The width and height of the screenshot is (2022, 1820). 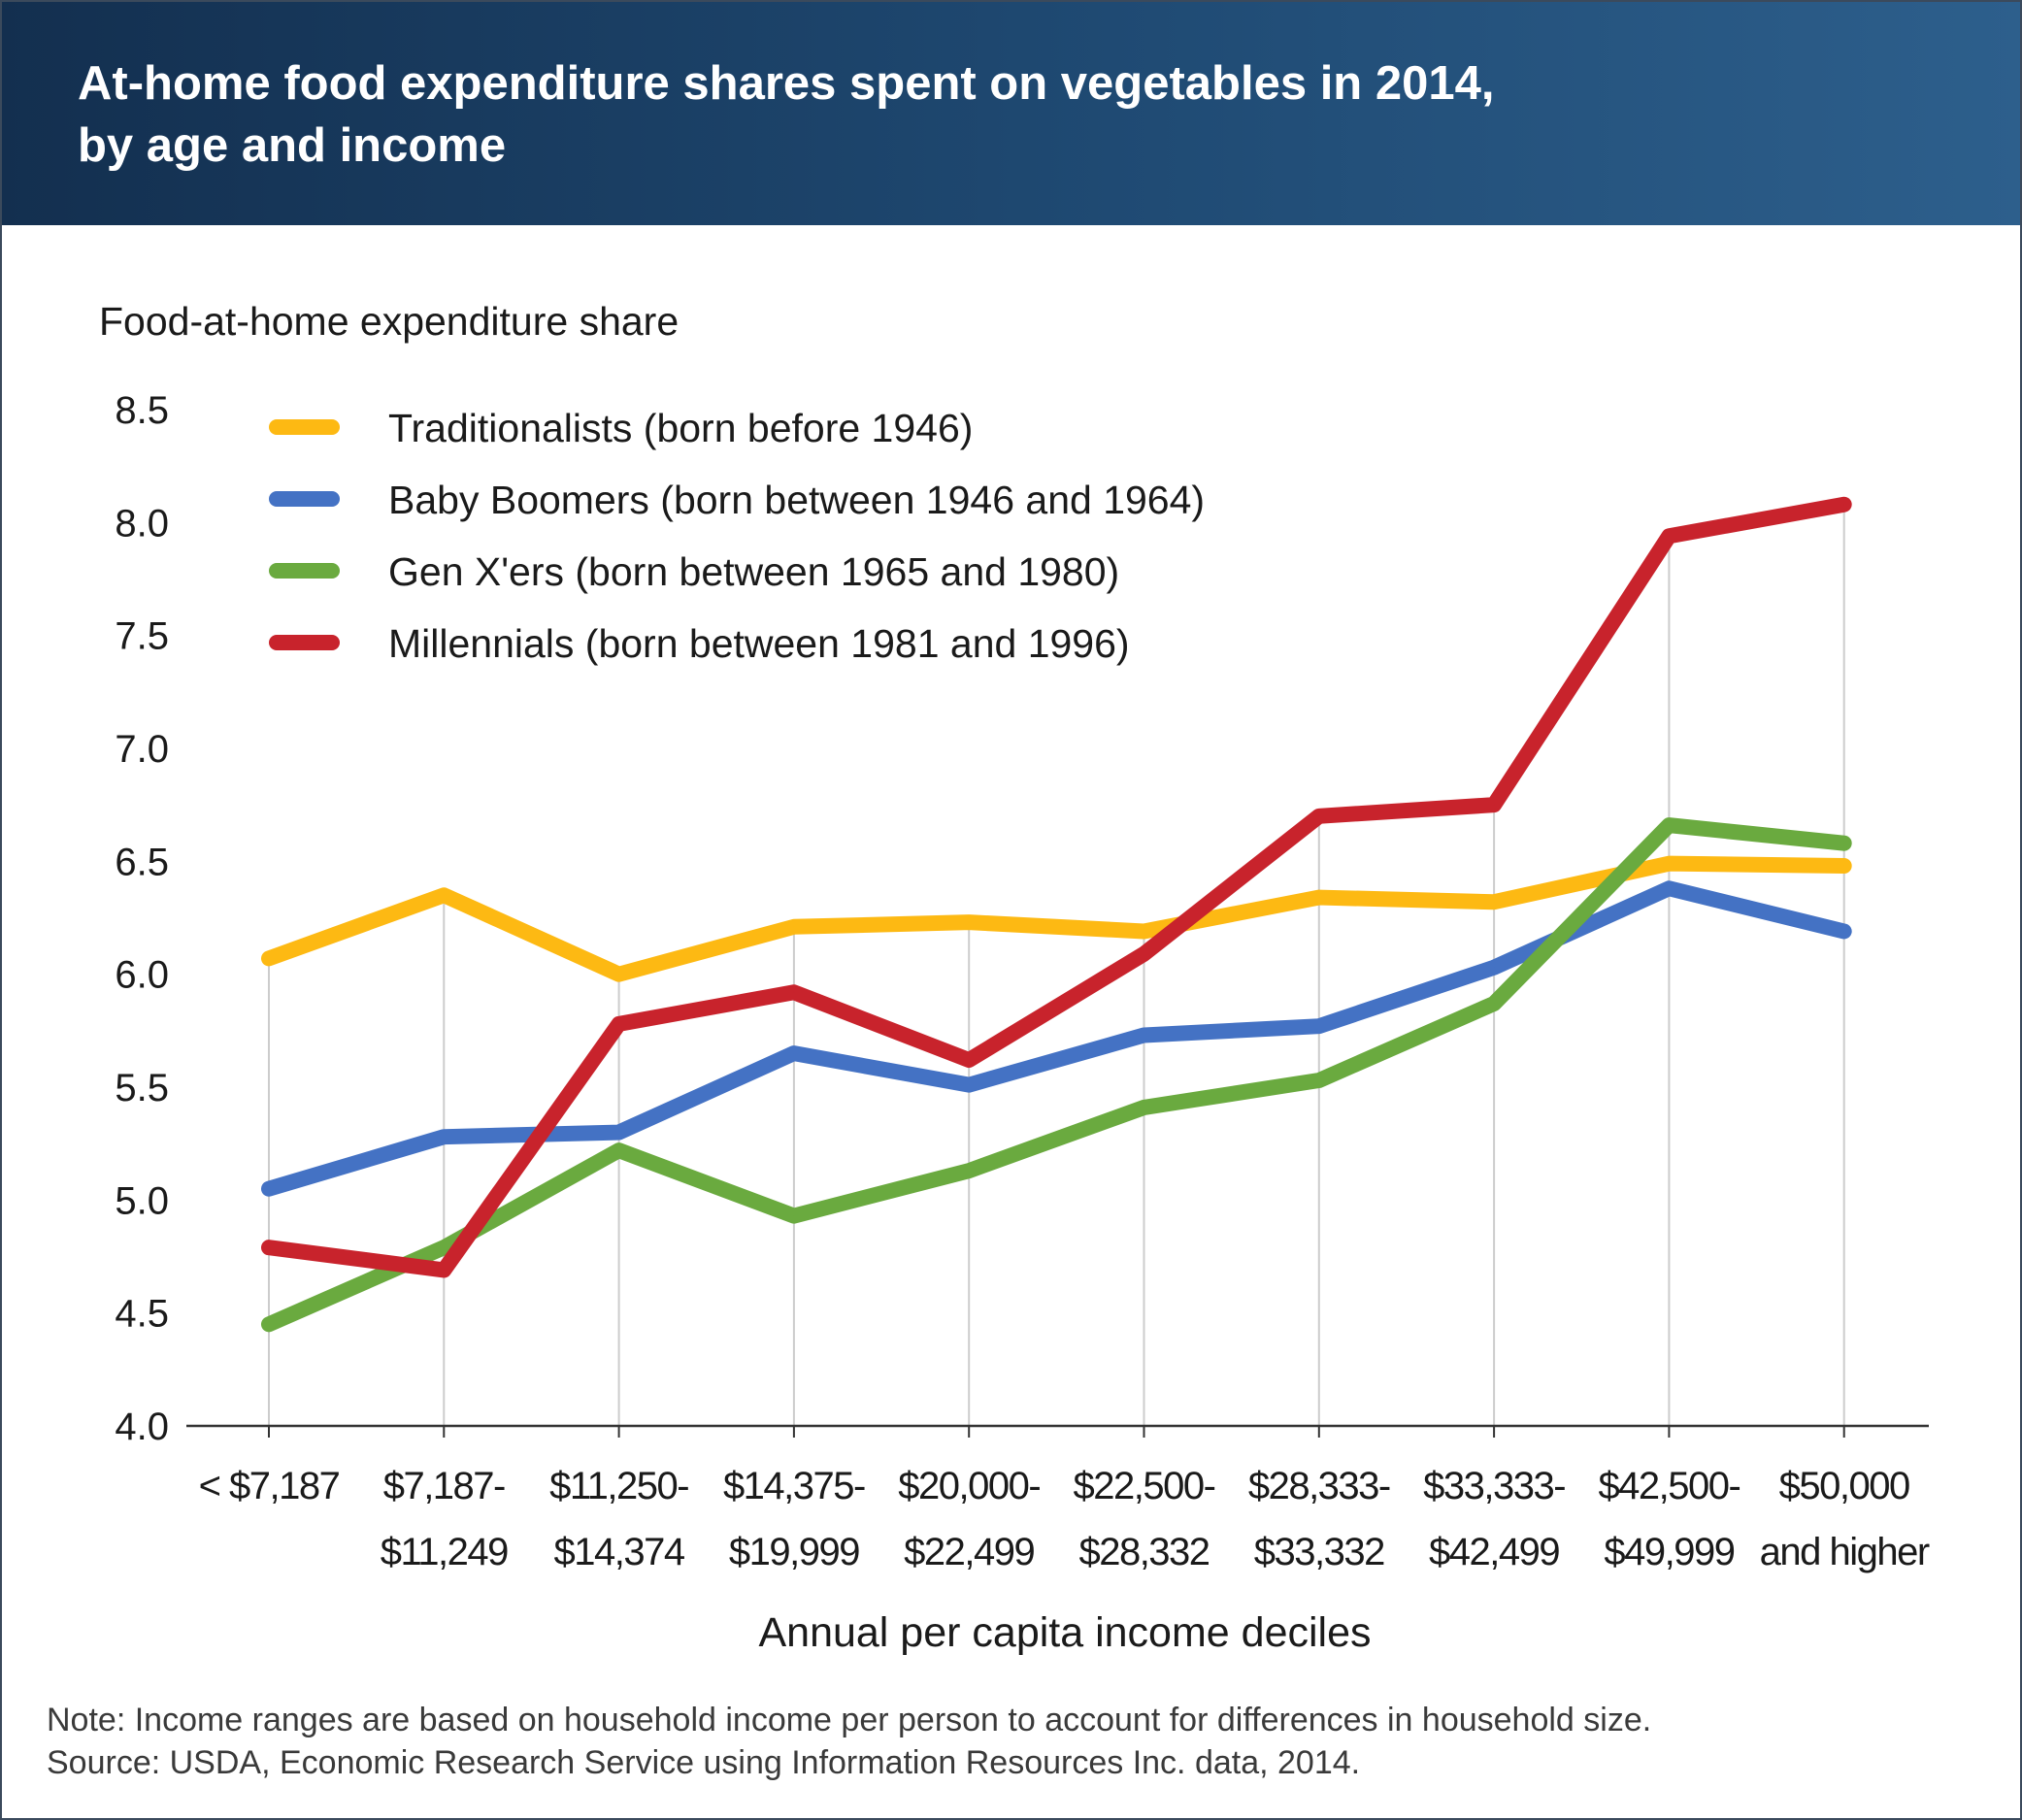 What do you see at coordinates (1845, 1552) in the screenshot?
I see `x-tick-label: and higher` at bounding box center [1845, 1552].